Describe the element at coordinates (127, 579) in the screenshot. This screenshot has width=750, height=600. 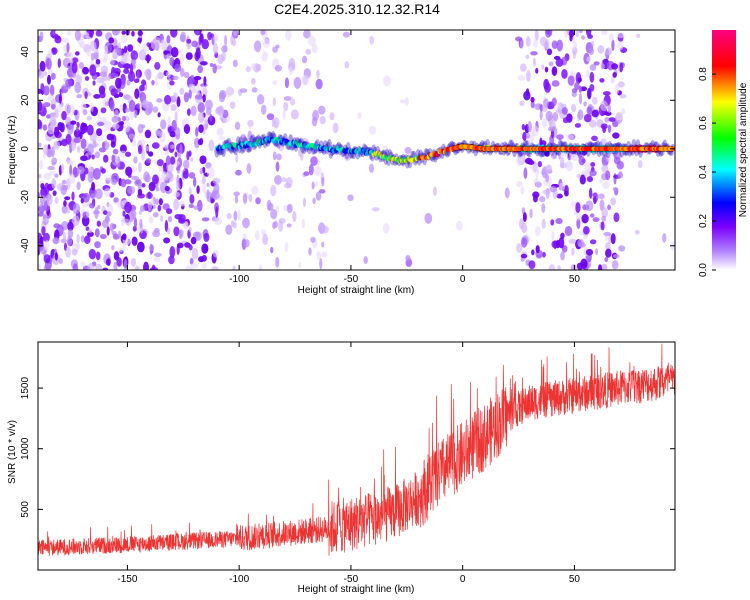
I see `x-tick-label: -150` at that location.